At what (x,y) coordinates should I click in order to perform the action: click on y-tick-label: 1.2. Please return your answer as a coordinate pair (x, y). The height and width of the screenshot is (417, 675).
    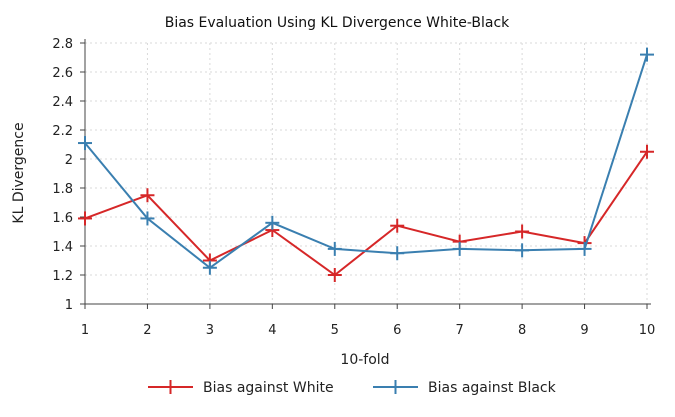
    Looking at the image, I should click on (62, 276).